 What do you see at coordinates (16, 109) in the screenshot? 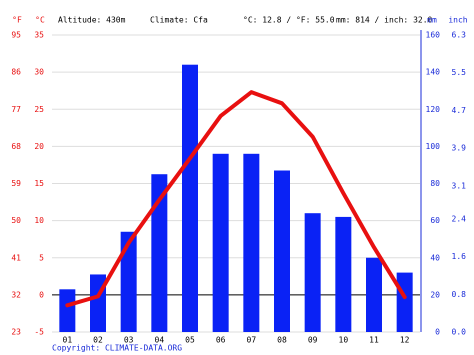
I see `fahrenheit-tick-label: 77` at bounding box center [16, 109].